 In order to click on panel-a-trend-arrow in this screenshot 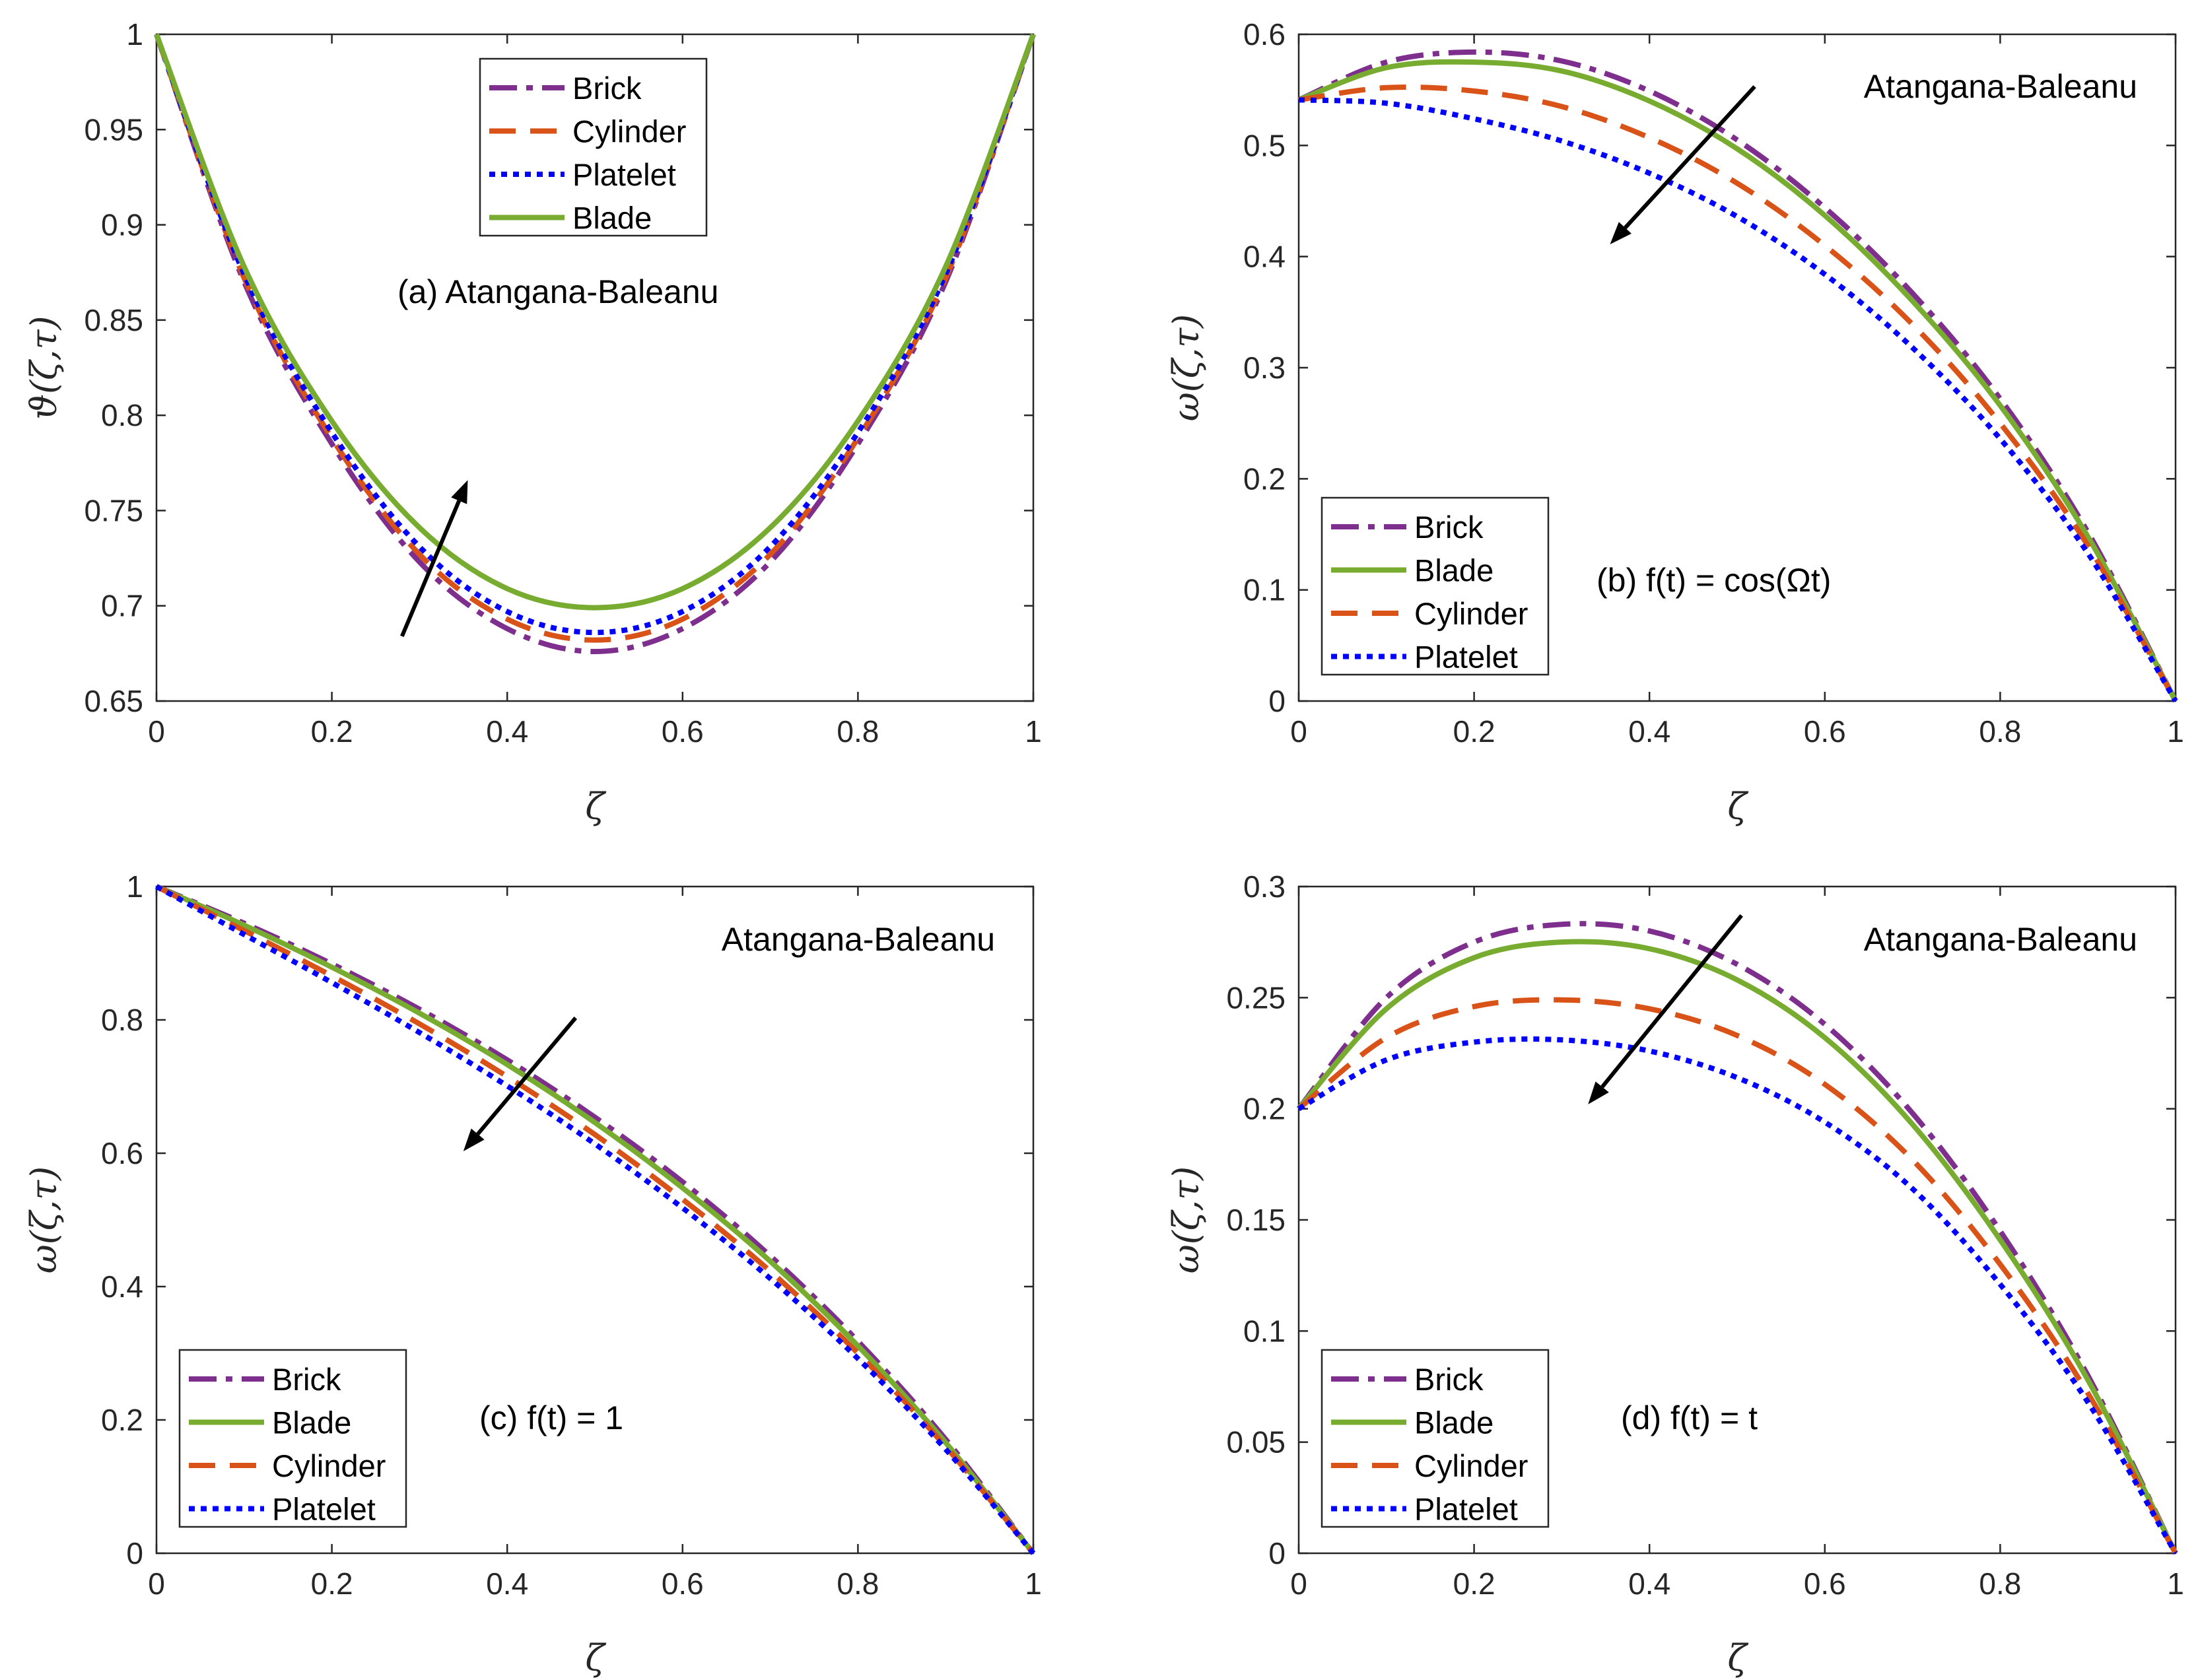, I will do `click(434, 559)`.